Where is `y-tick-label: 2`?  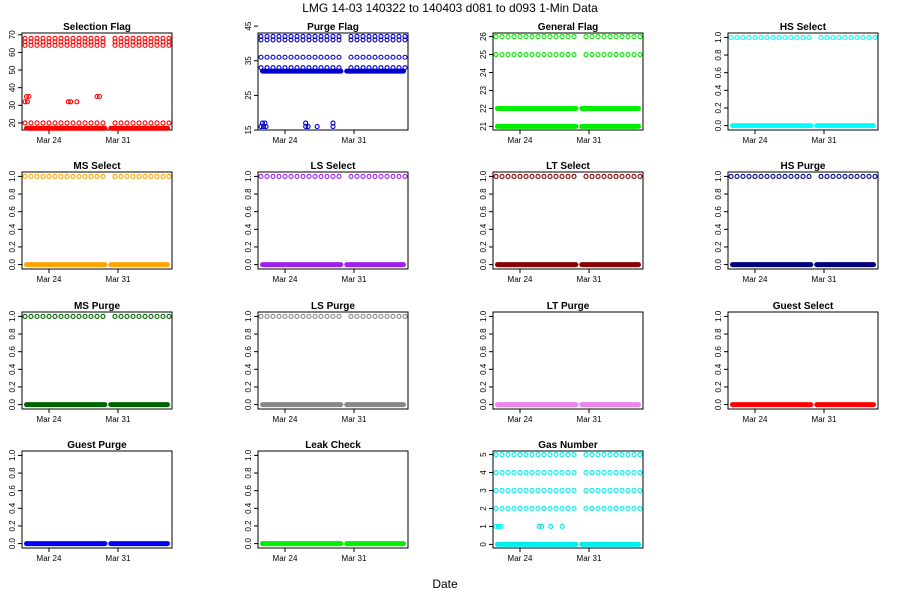
y-tick-label: 2 is located at coordinates (483, 508).